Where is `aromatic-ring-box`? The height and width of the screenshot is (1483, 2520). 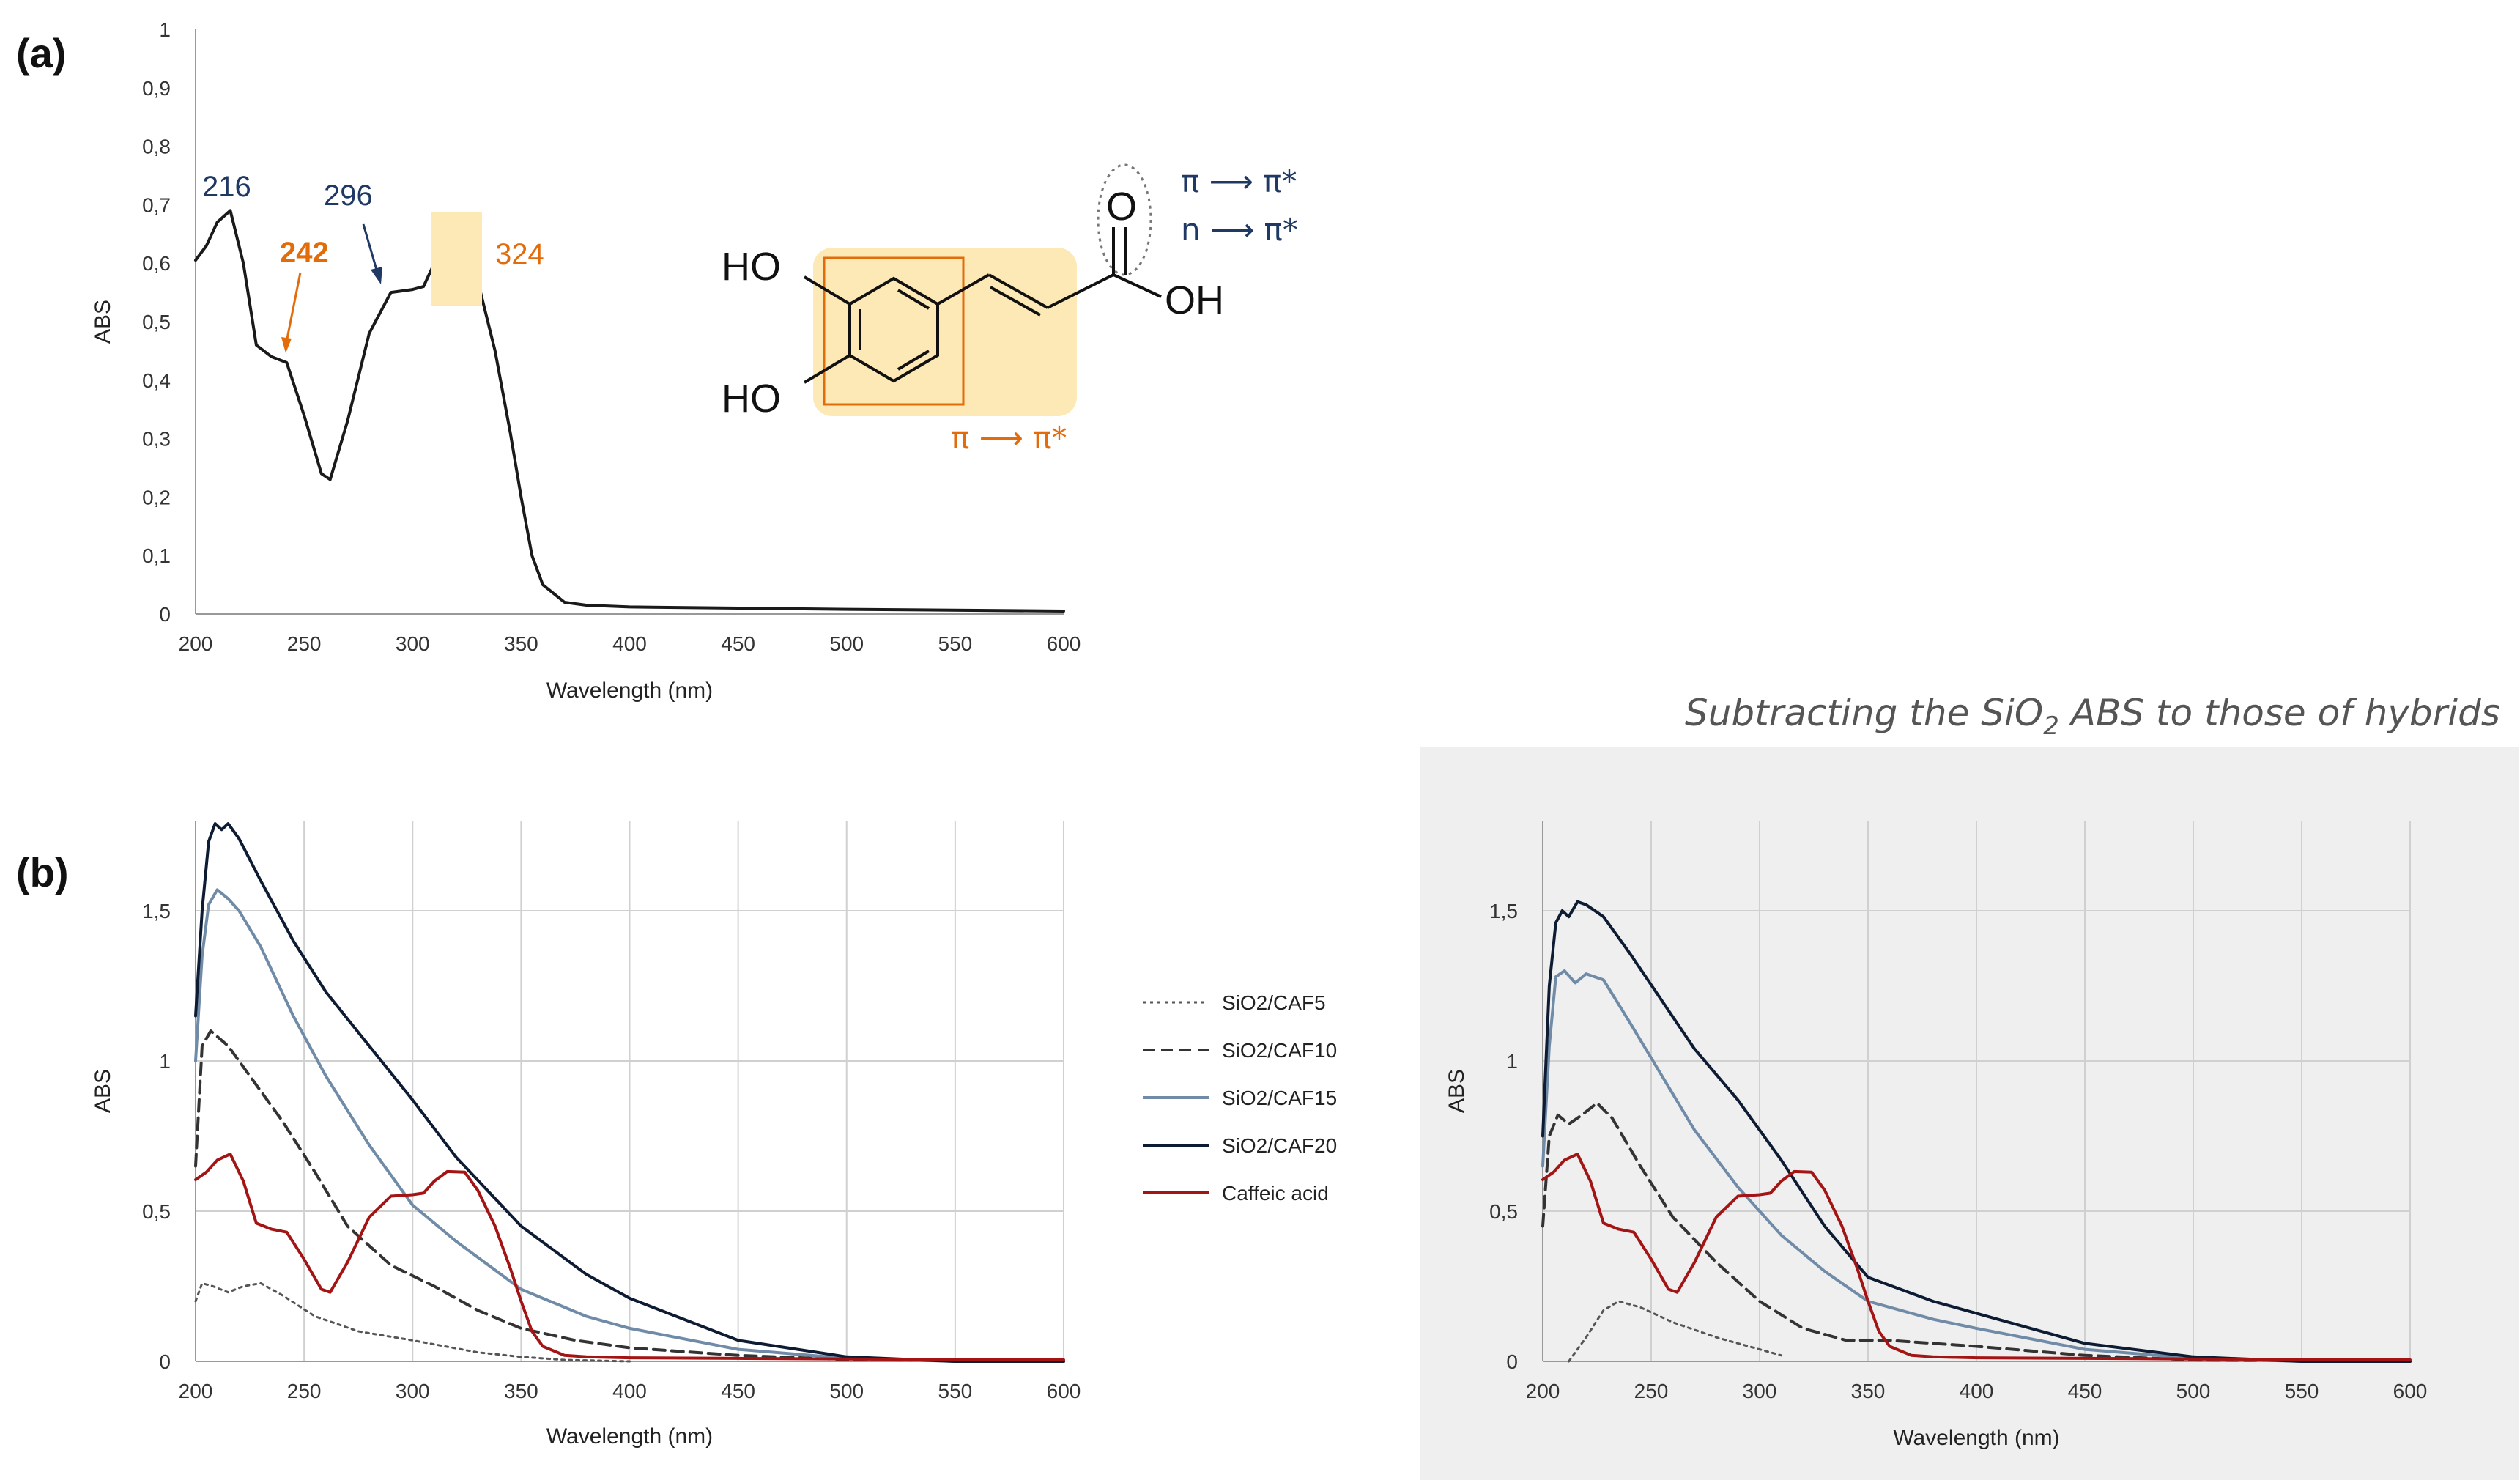
aromatic-ring-box is located at coordinates (894, 331).